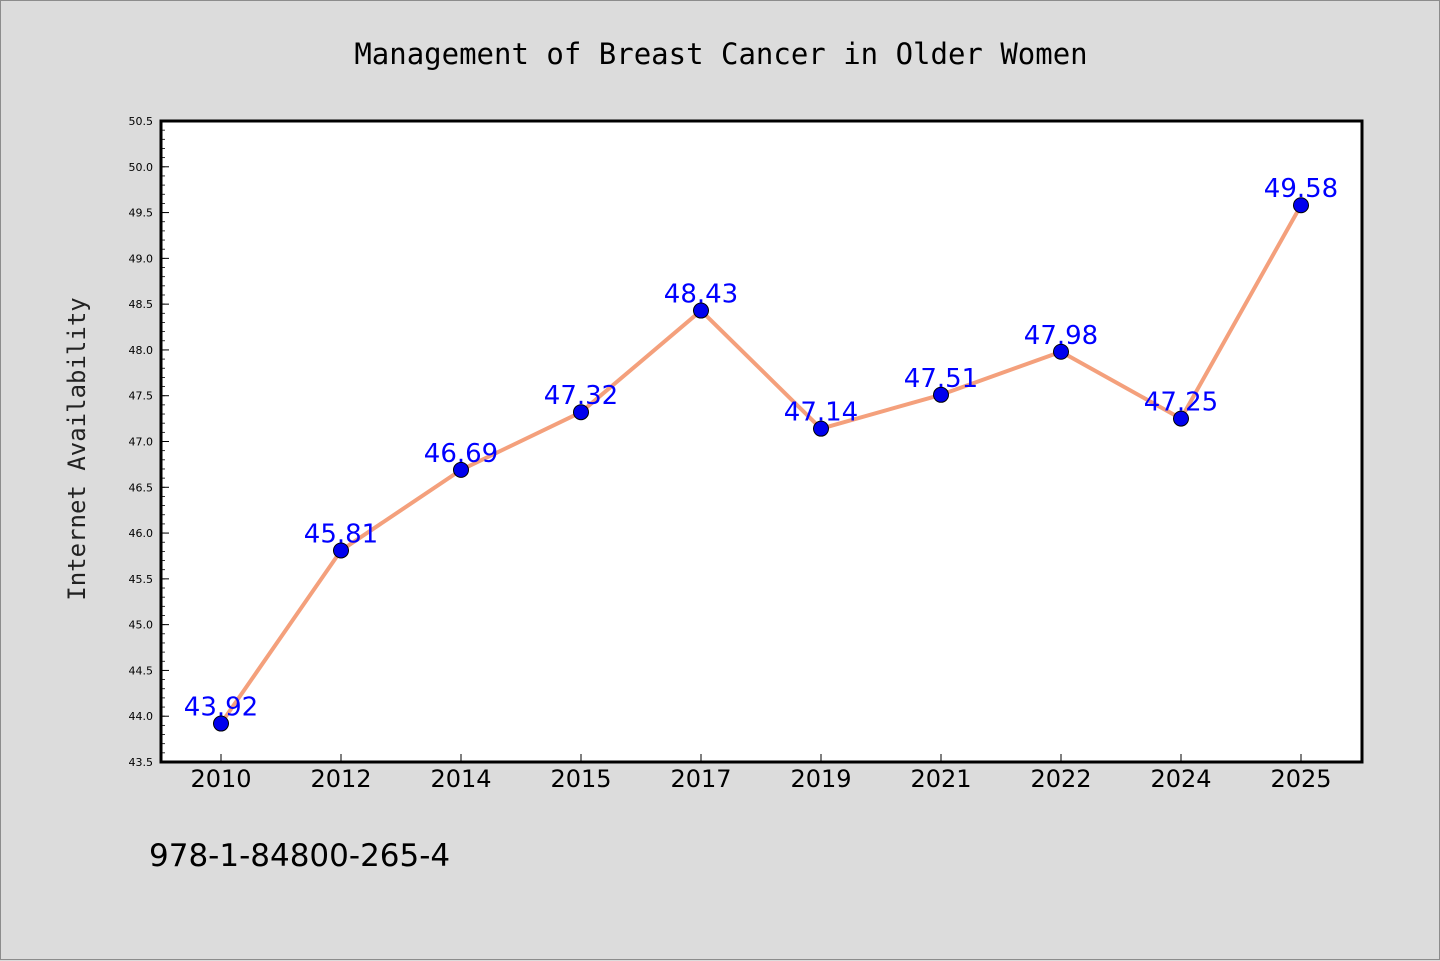 The image size is (1440, 961). What do you see at coordinates (1060, 779) in the screenshot?
I see `x-tick-label: 2022` at bounding box center [1060, 779].